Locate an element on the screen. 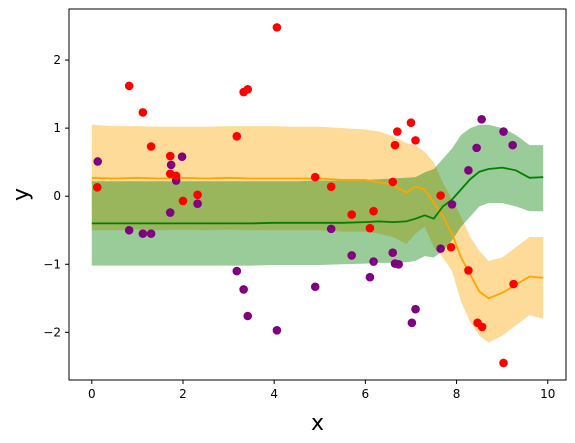  y-axis-ticks: −2 −1 0 1 2 is located at coordinates (56, 196).